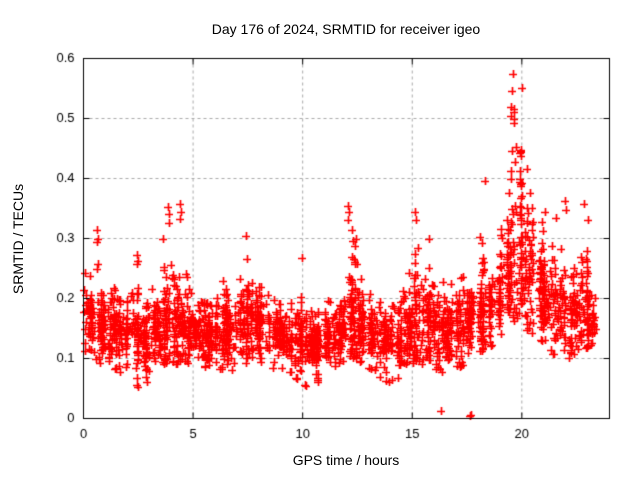  What do you see at coordinates (346, 460) in the screenshot?
I see `x-axis-label: GPS time / hours` at bounding box center [346, 460].